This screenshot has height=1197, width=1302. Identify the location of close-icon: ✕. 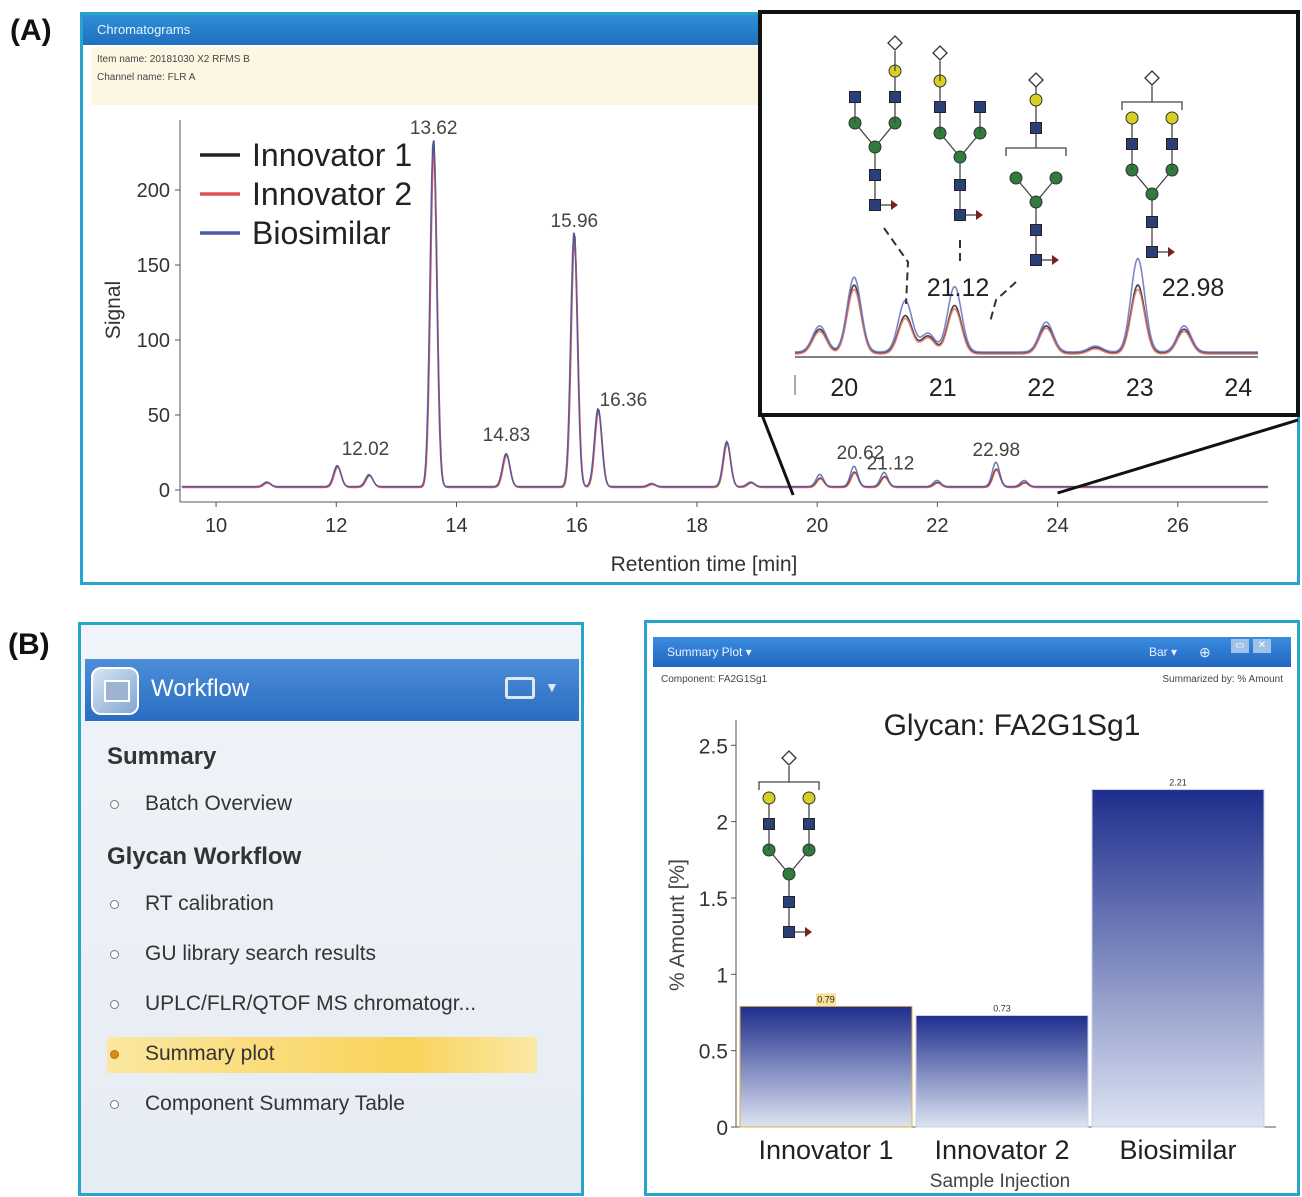
(1262, 646).